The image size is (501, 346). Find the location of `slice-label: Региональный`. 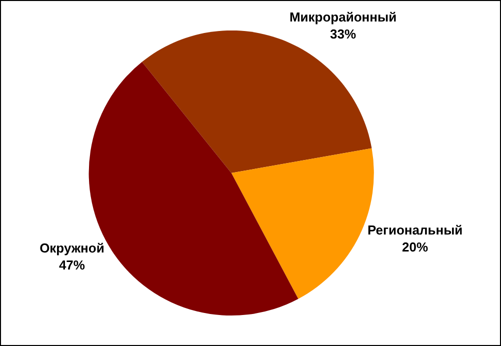

slice-label: Региональный is located at coordinates (415, 230).